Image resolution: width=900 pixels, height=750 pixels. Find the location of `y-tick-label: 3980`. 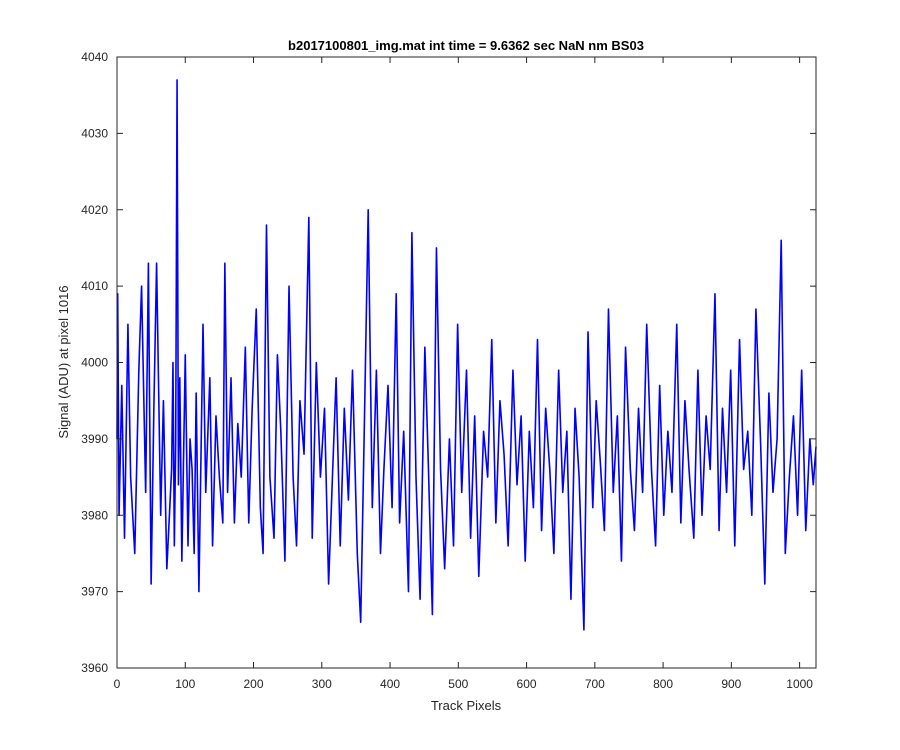

y-tick-label: 3980 is located at coordinates (94, 515).